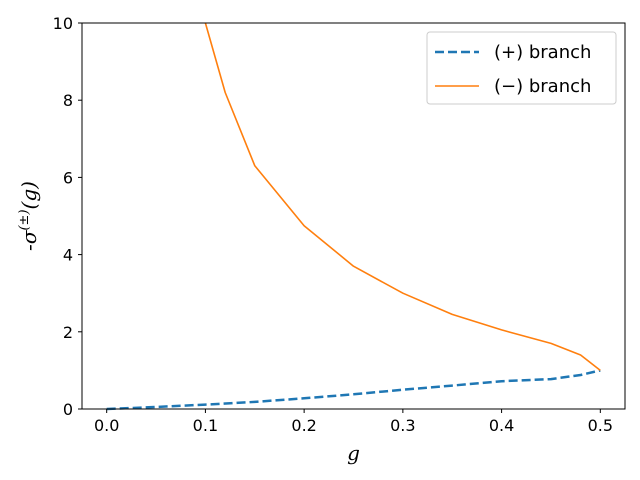  Describe the element at coordinates (63, 23) in the screenshot. I see `y-tick-label: 10` at that location.